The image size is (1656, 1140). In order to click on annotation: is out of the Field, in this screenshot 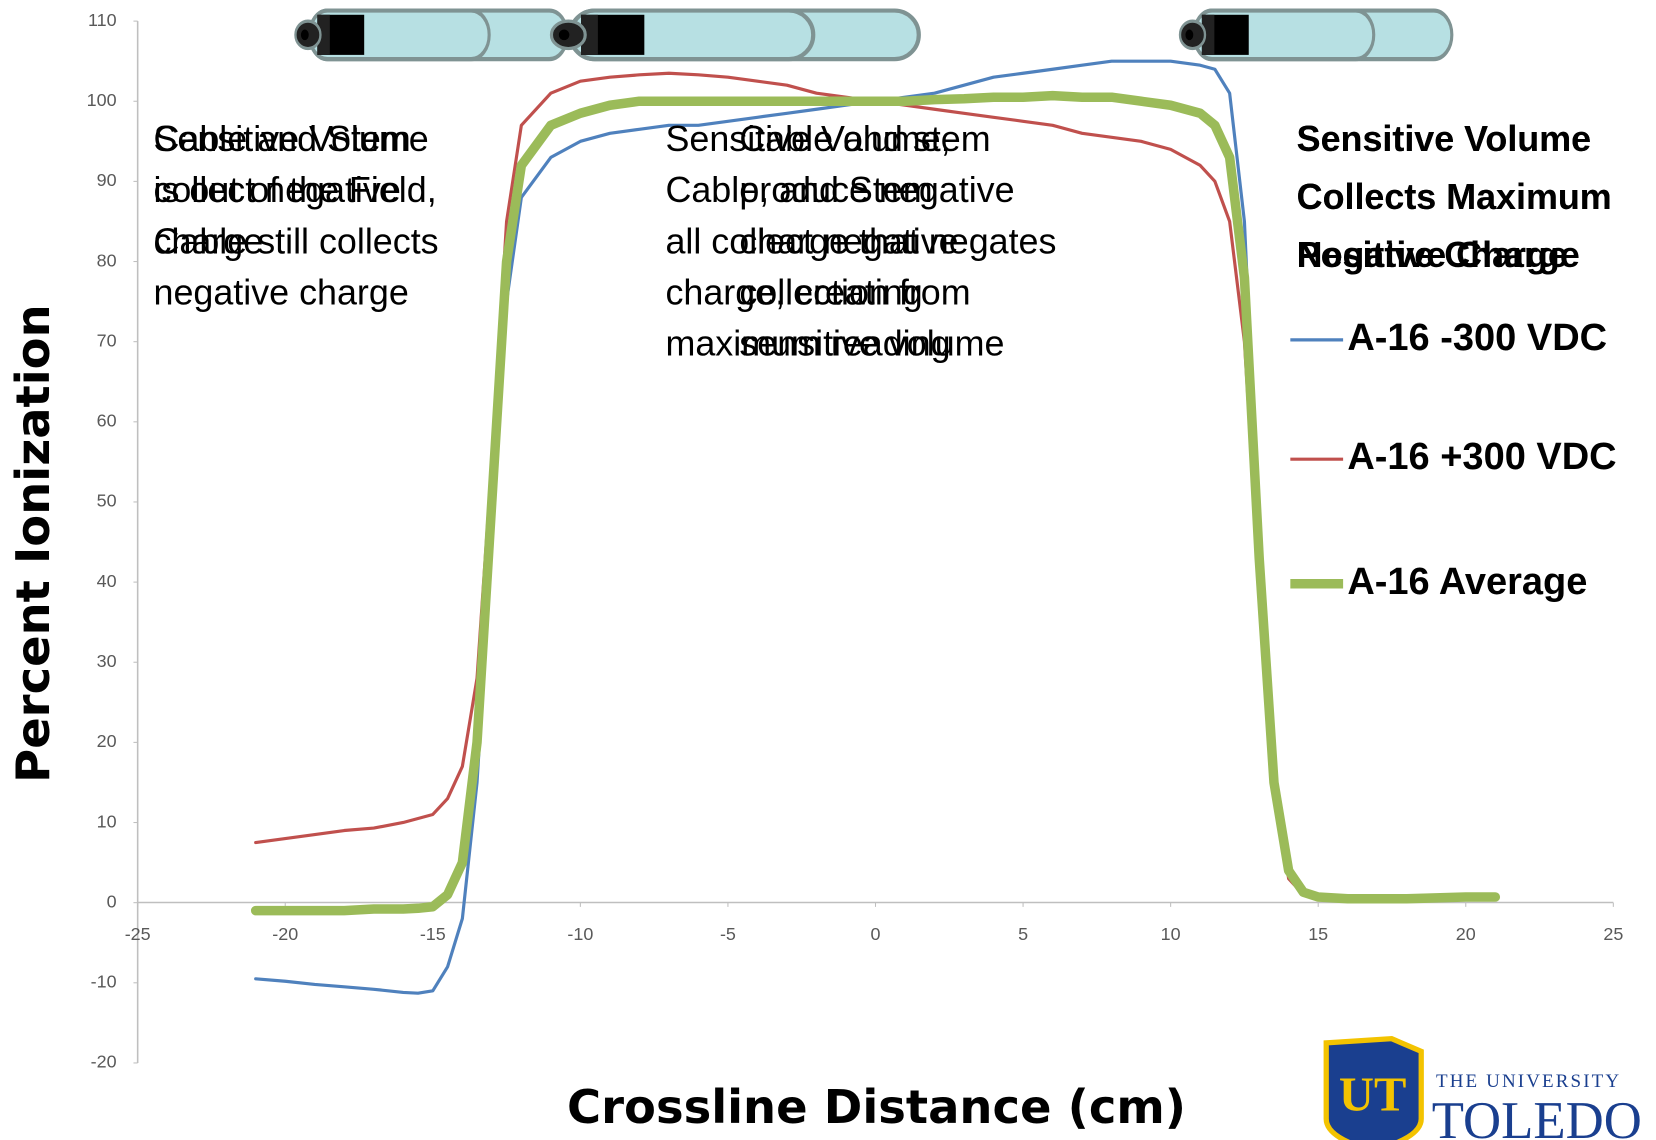, I will do `click(295, 190)`.